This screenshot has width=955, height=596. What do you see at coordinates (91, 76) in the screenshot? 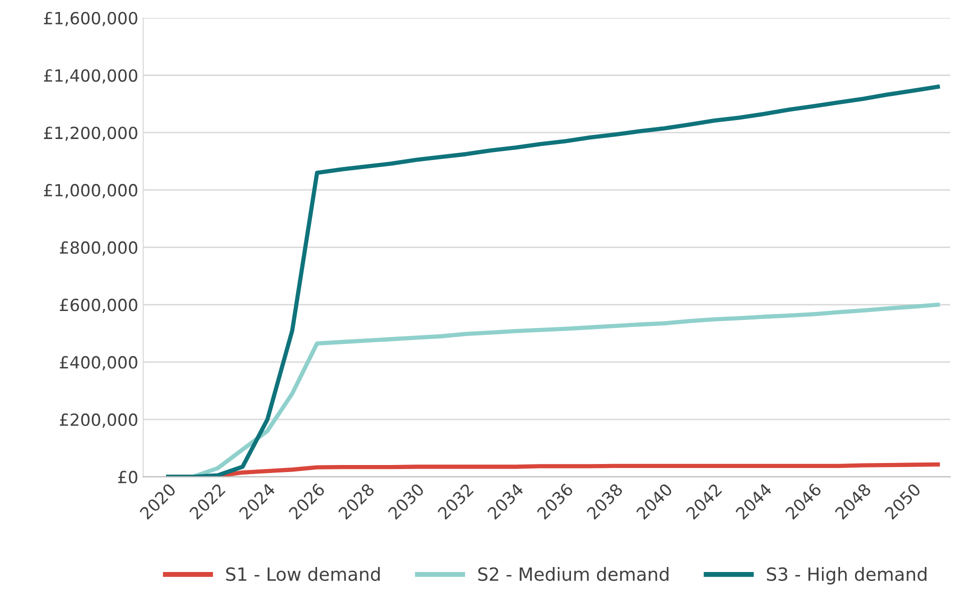
I see `y-tick-label: £1,400,000` at bounding box center [91, 76].